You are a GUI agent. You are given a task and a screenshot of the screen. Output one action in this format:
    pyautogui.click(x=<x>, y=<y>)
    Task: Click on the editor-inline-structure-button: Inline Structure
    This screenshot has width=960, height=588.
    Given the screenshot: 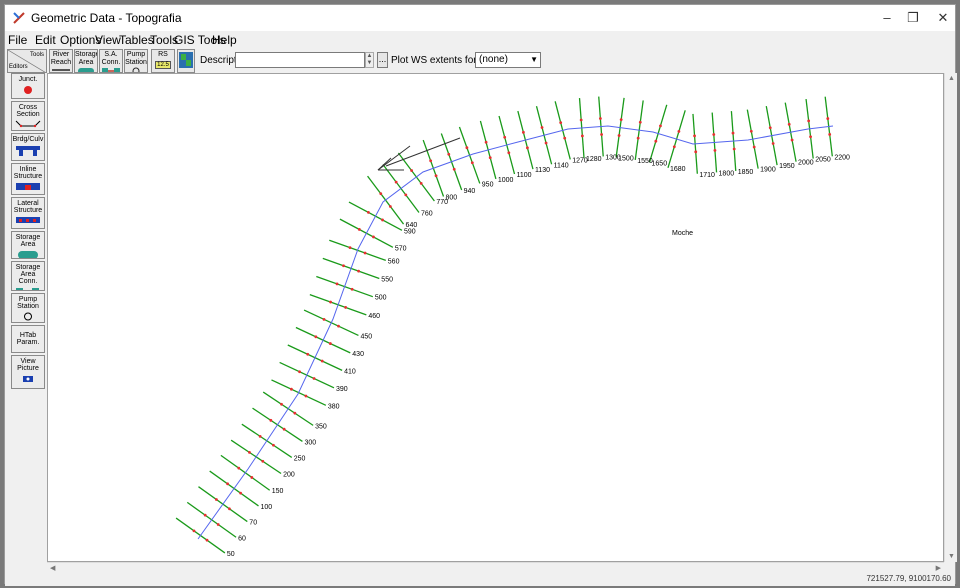 What is the action you would take?
    pyautogui.click(x=28, y=179)
    